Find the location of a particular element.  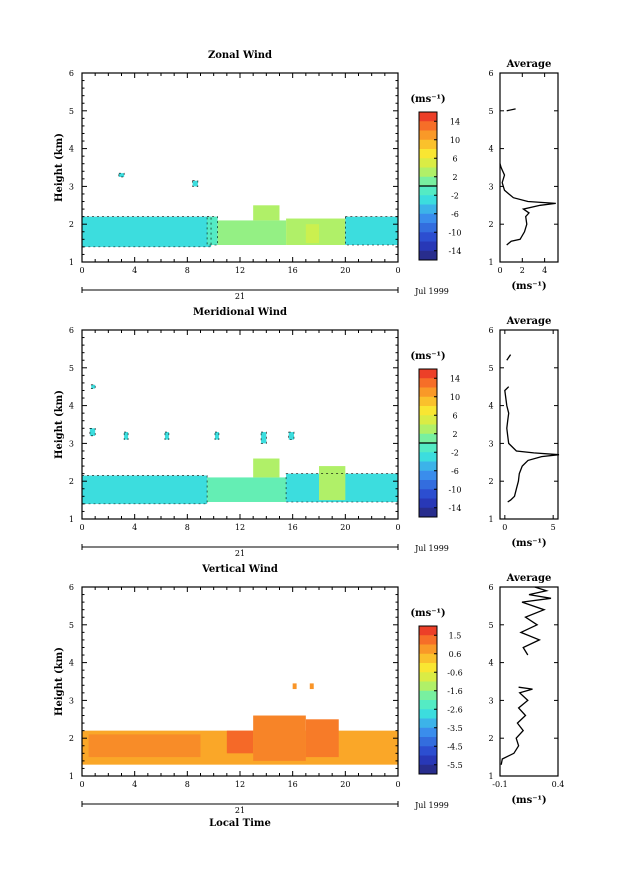

colorbar-tick-label: 14 is located at coordinates (455, 378).